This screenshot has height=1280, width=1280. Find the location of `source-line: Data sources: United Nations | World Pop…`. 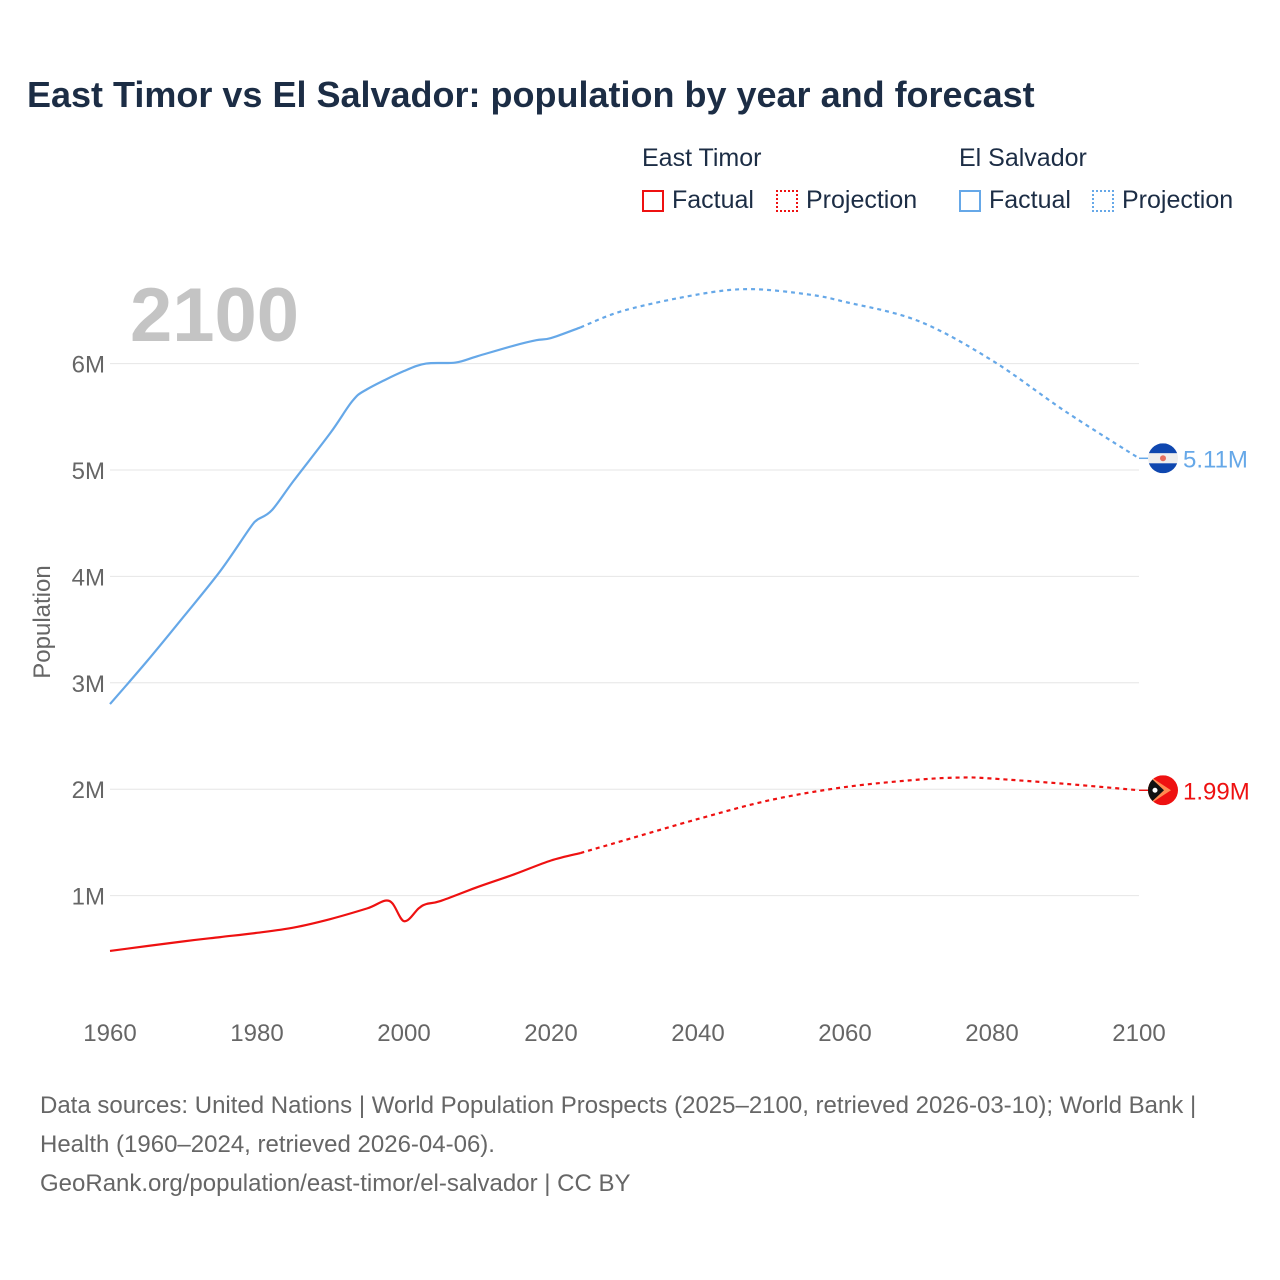

source-line: Data sources: United Nations | World Pop… is located at coordinates (618, 1125).